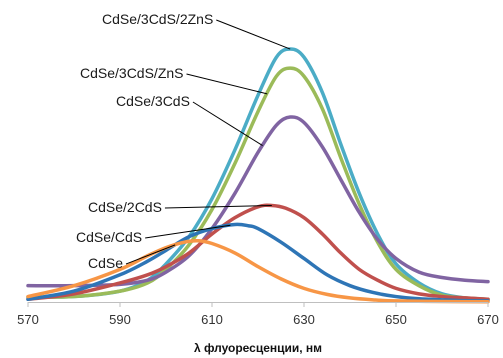 The width and height of the screenshot is (503, 358). I want to click on x-tick-label: 610, so click(212, 319).